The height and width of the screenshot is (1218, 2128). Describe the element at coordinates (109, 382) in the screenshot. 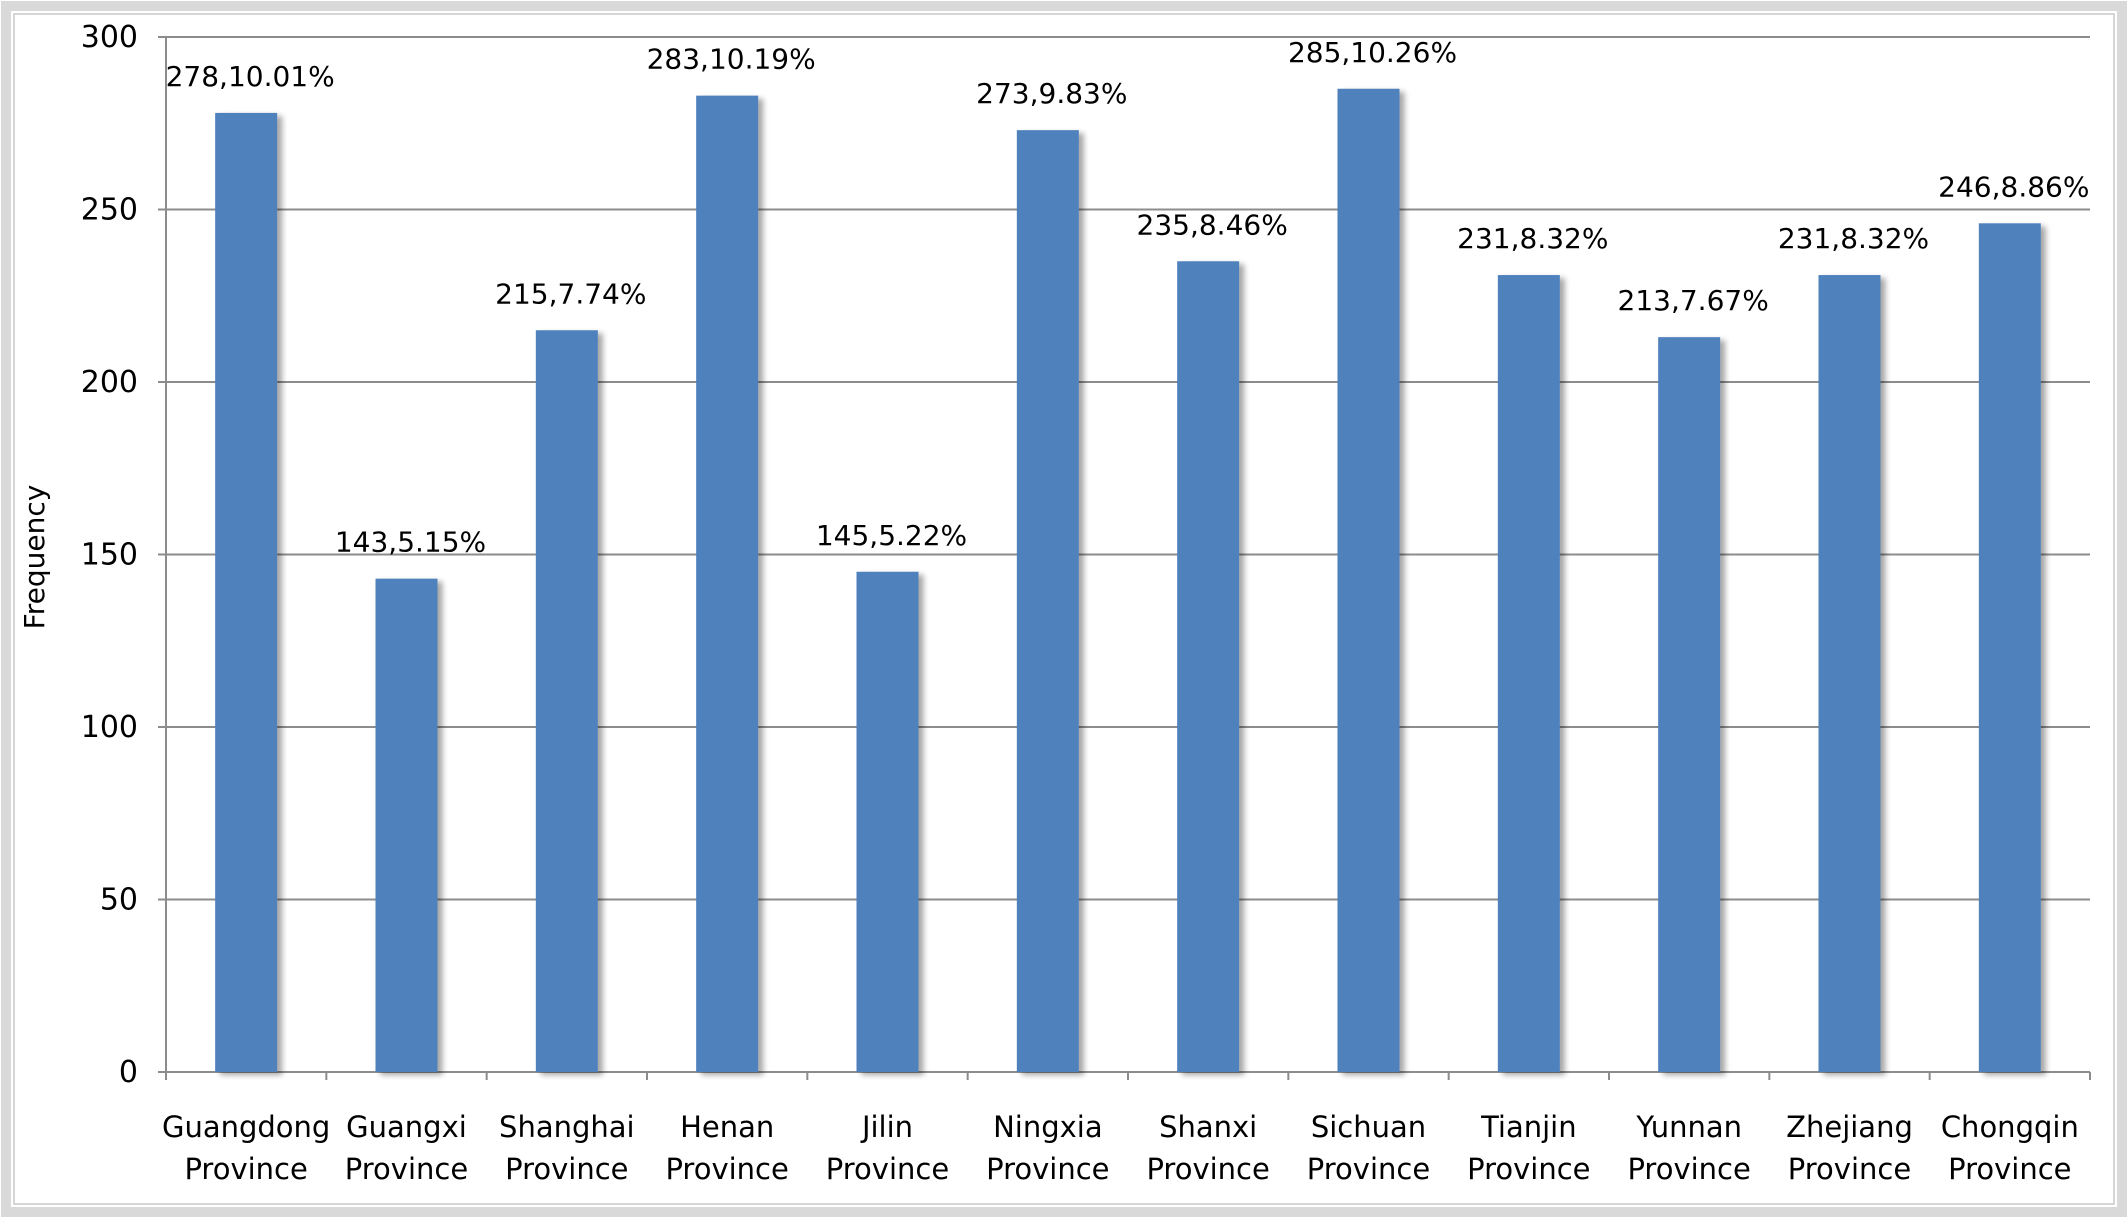

I see `y-tick-label: 200` at that location.